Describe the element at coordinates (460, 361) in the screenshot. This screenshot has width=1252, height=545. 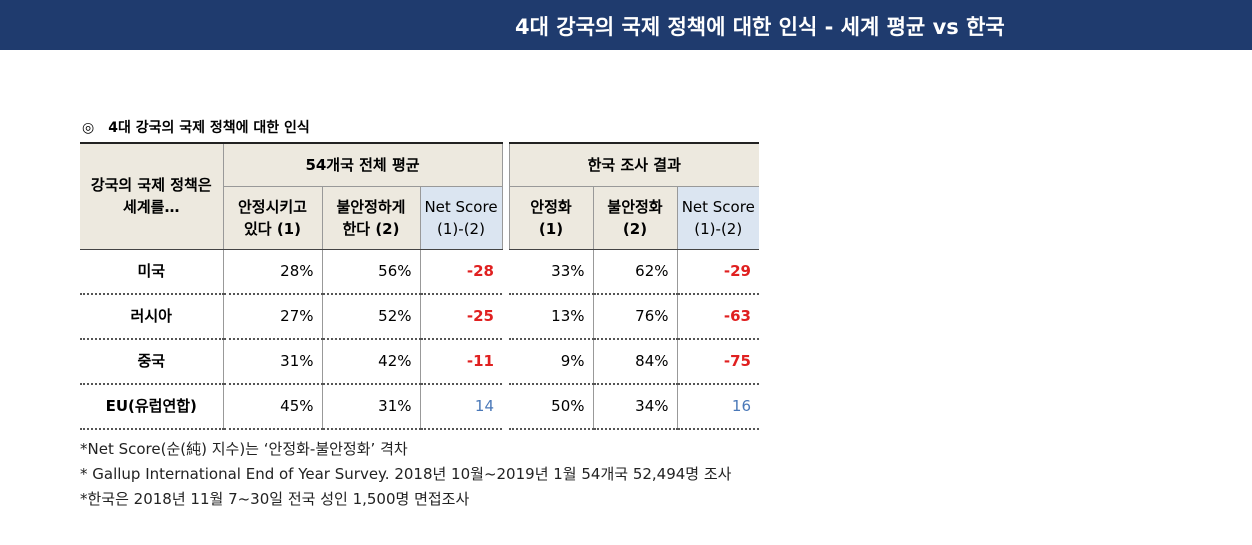
I see `table-cell: -11` at that location.